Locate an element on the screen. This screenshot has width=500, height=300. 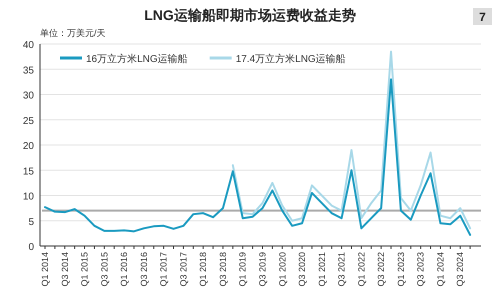
y-tick-label: 10 is located at coordinates (28, 197).